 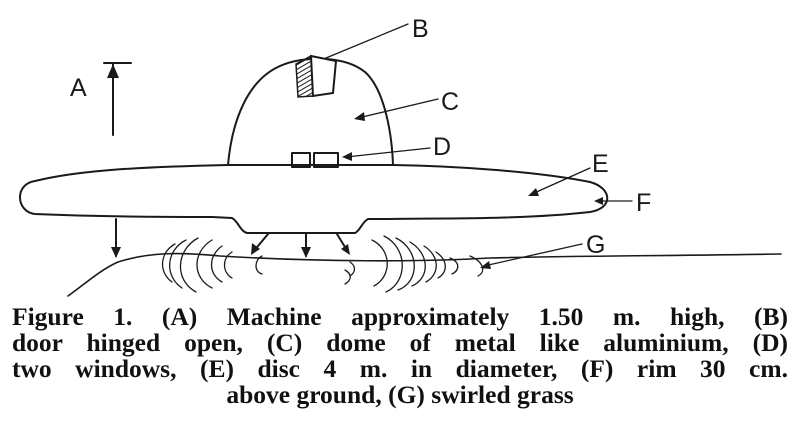 What do you see at coordinates (314, 199) in the screenshot?
I see `disc` at bounding box center [314, 199].